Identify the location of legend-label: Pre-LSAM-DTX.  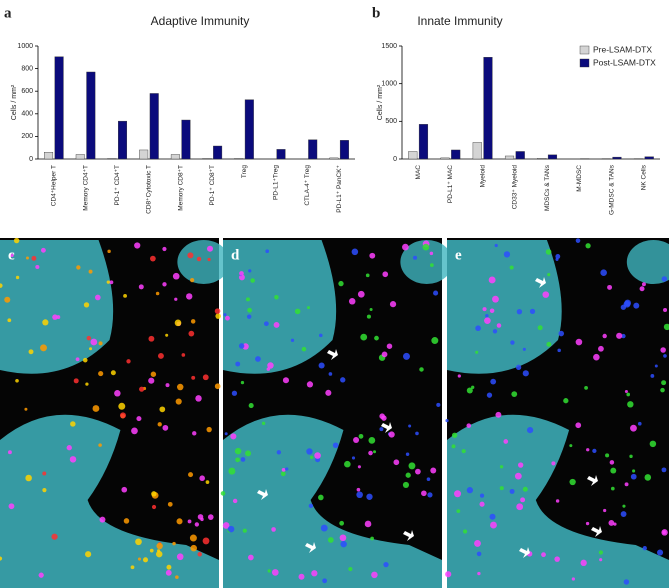
(622, 49).